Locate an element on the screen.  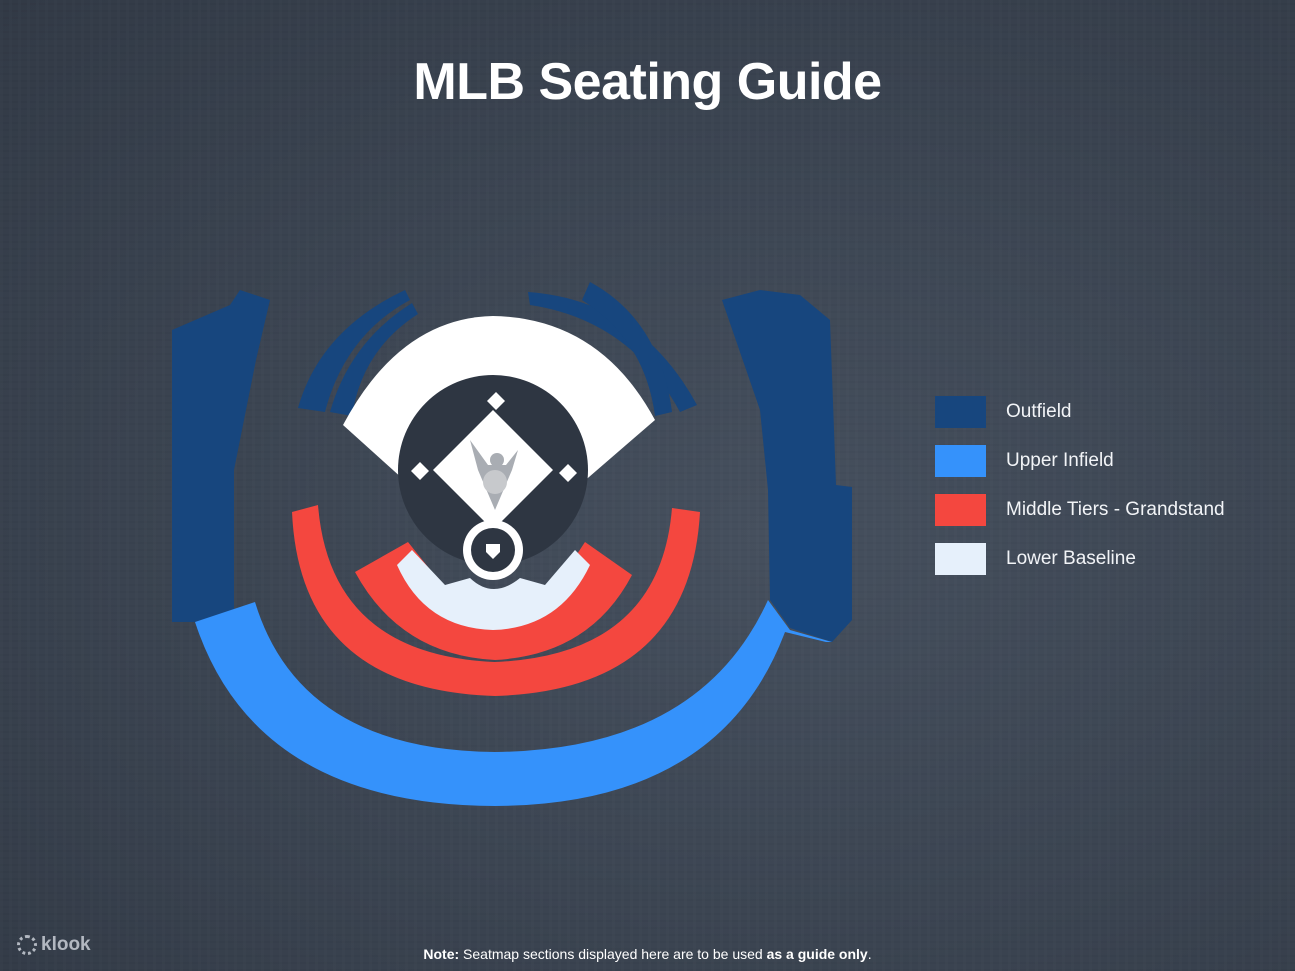
page-title: MLB Seating Guide is located at coordinates (647, 82).